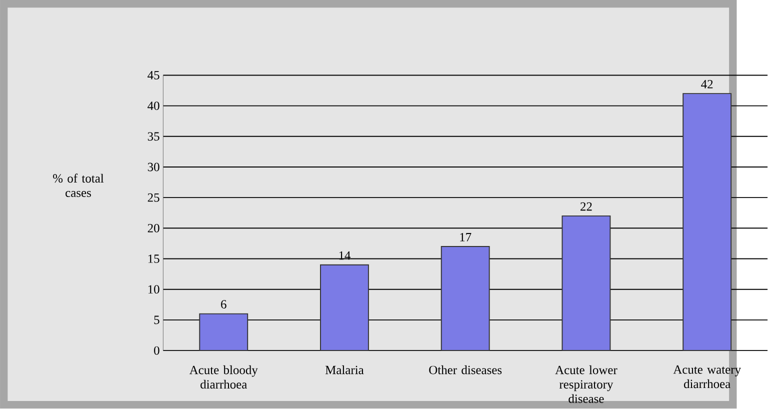 This screenshot has width=768, height=409. Describe the element at coordinates (707, 84) in the screenshot. I see `data-label: 42` at that location.